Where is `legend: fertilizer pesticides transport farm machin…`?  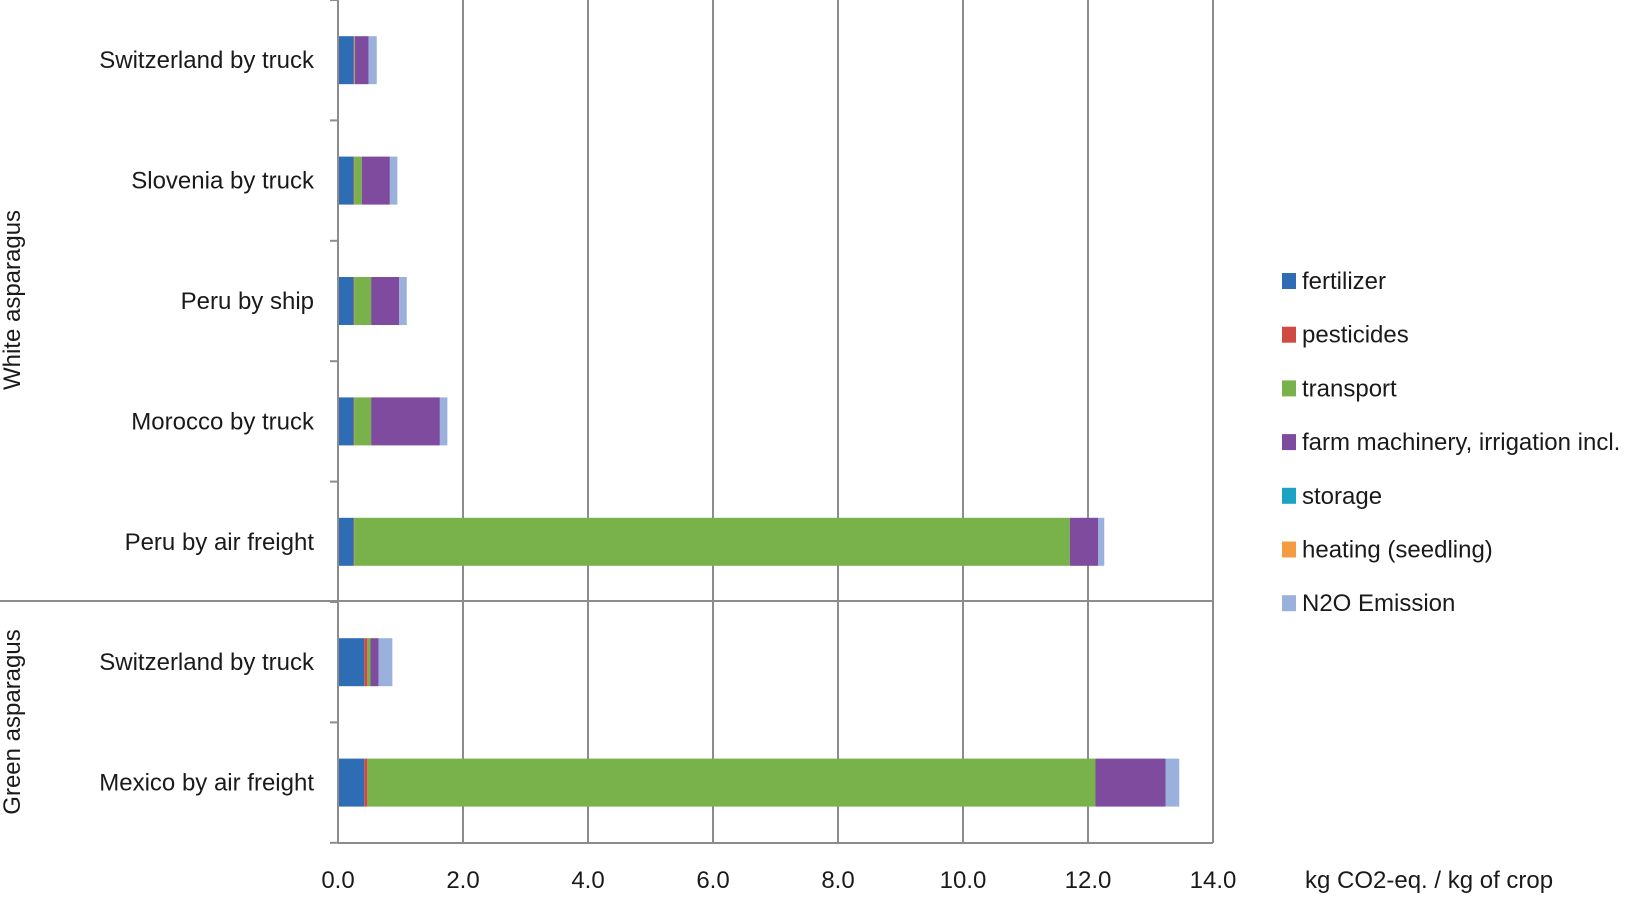
legend: fertilizer pesticides transport farm machin… is located at coordinates (1451, 442).